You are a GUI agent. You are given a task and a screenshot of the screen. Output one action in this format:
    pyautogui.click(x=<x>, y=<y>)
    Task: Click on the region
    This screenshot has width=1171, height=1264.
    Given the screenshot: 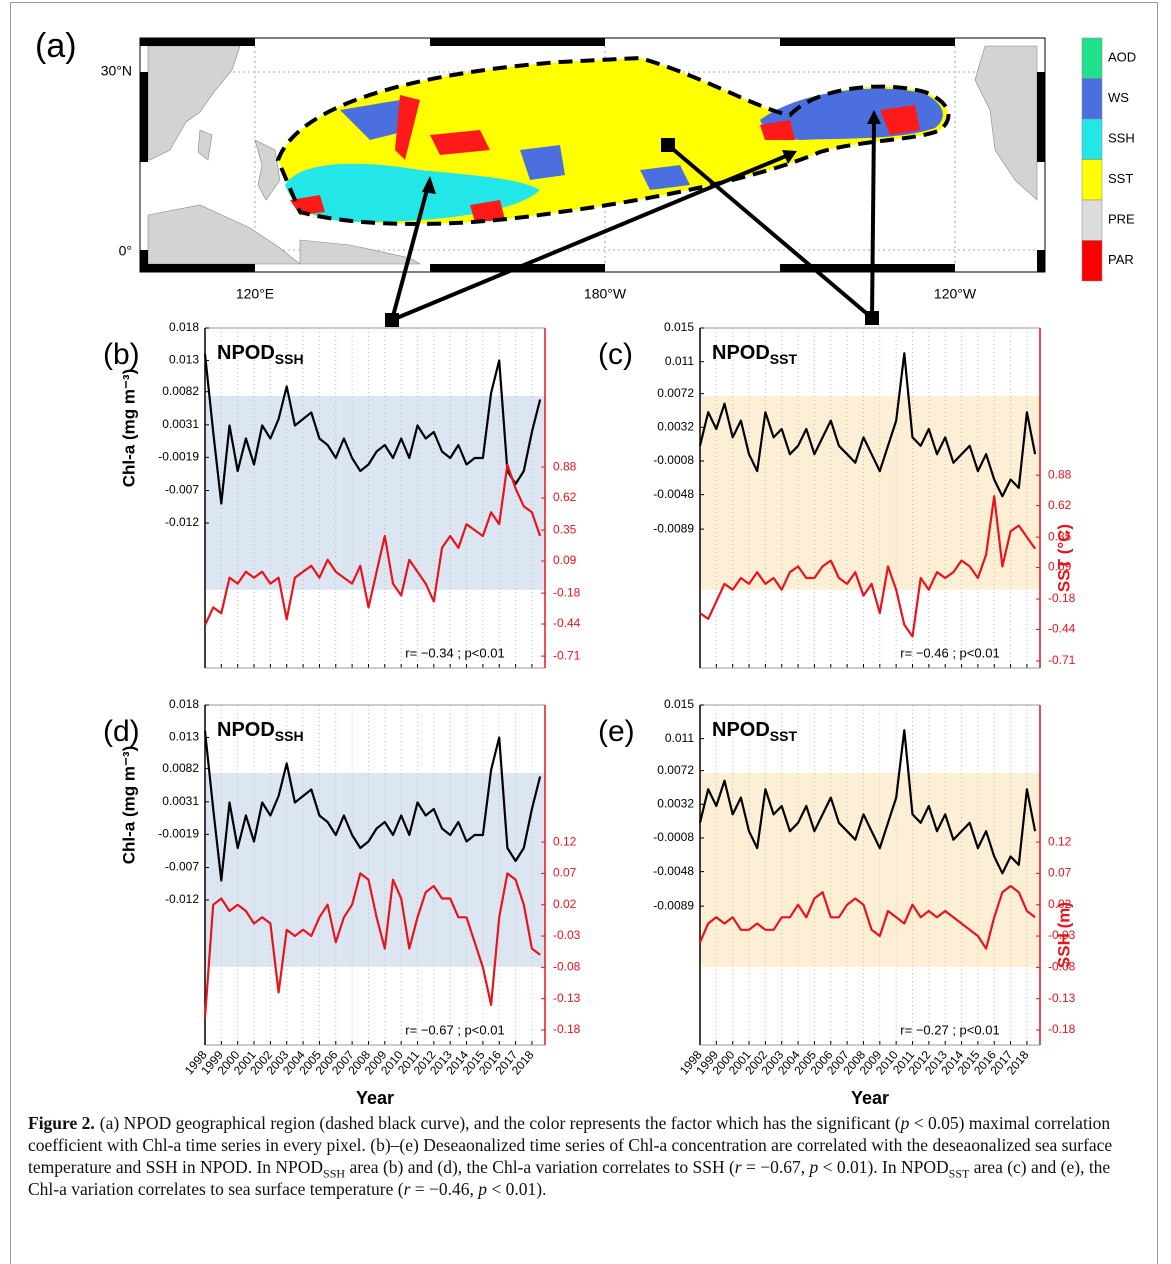 What is the action you would take?
    pyautogui.click(x=613, y=140)
    